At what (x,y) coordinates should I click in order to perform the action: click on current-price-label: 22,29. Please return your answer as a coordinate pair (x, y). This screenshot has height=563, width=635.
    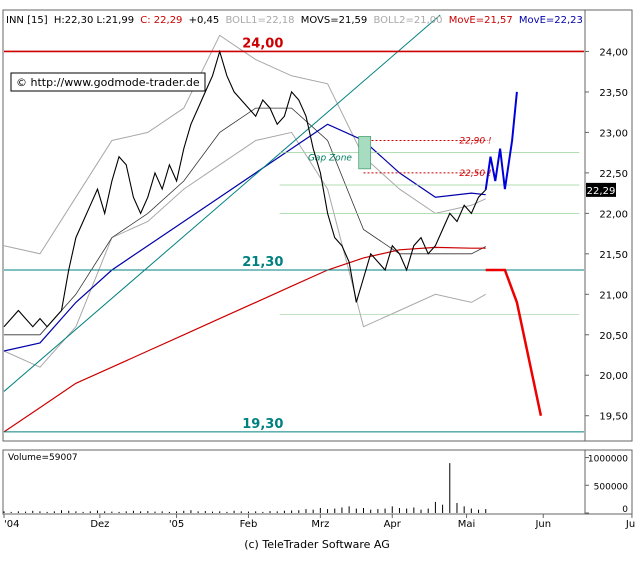
    Looking at the image, I should click on (601, 191).